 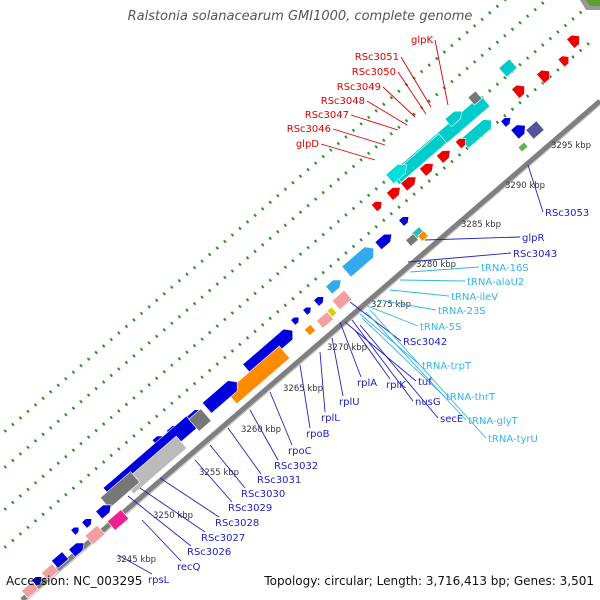 What do you see at coordinates (495, 282) in the screenshot?
I see `gene-label: tRNA-alaU2` at bounding box center [495, 282].